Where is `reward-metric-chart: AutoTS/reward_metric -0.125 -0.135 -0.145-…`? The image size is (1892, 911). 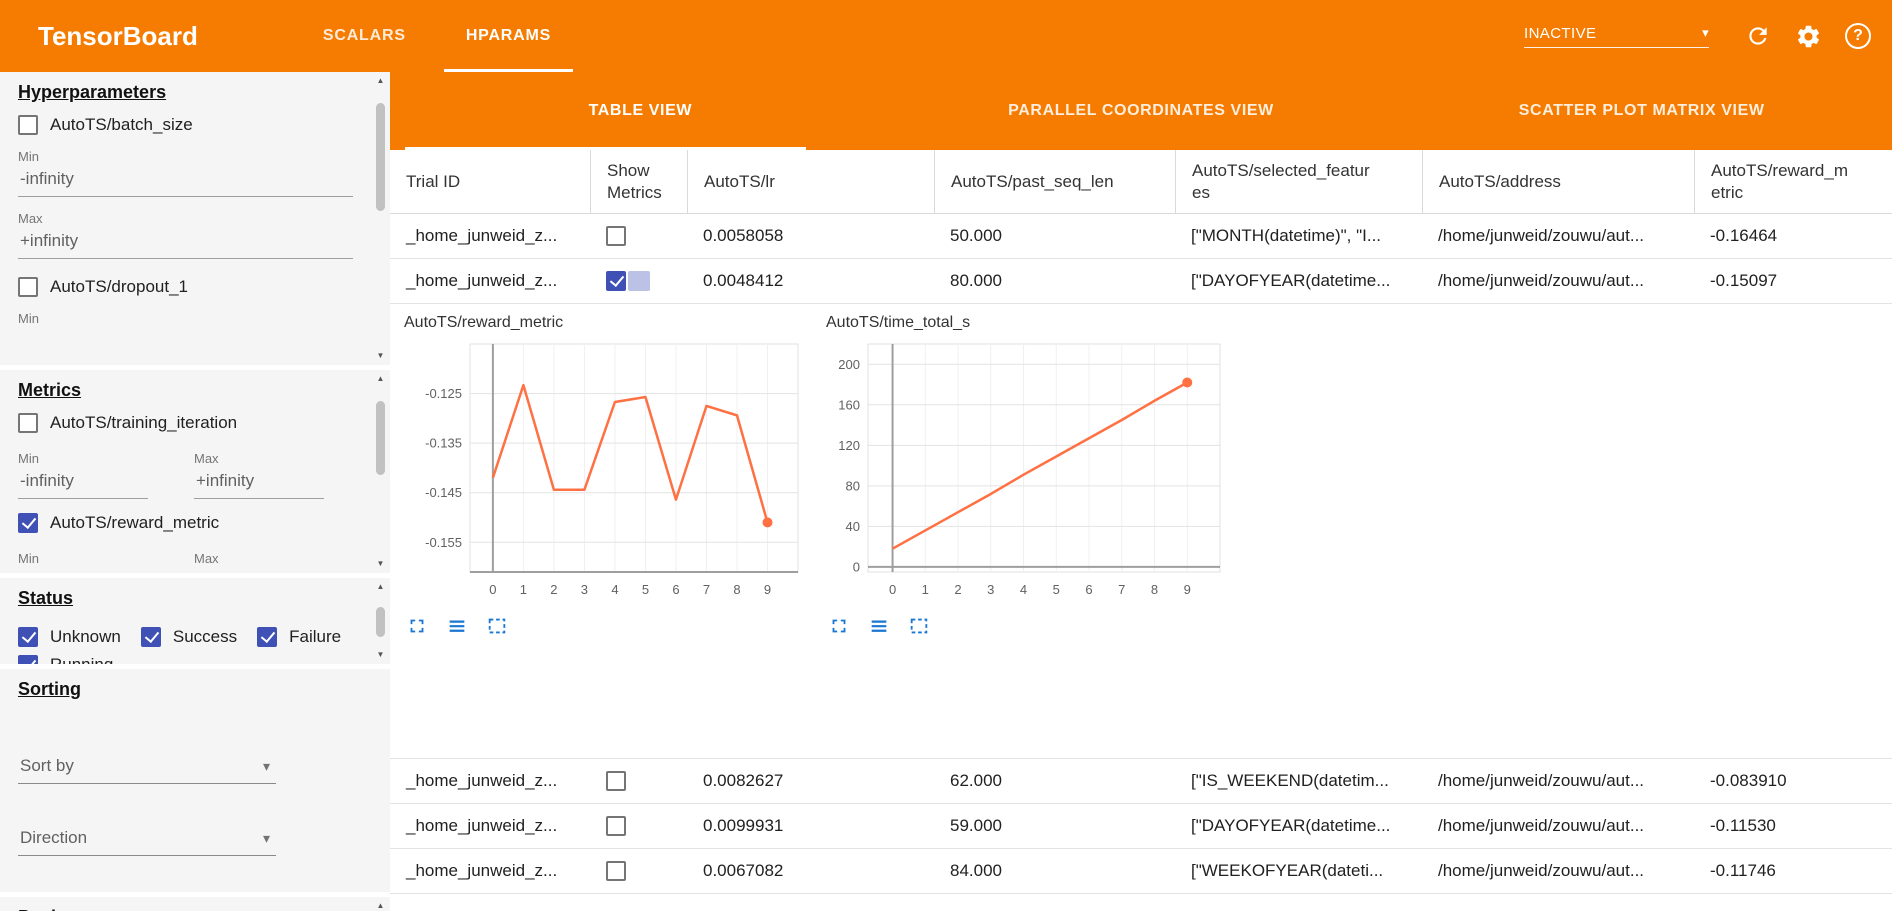
reward-metric-chart: AutoTS/reward_metric -0.125 -0.135 -0.145-… is located at coordinates (608, 475).